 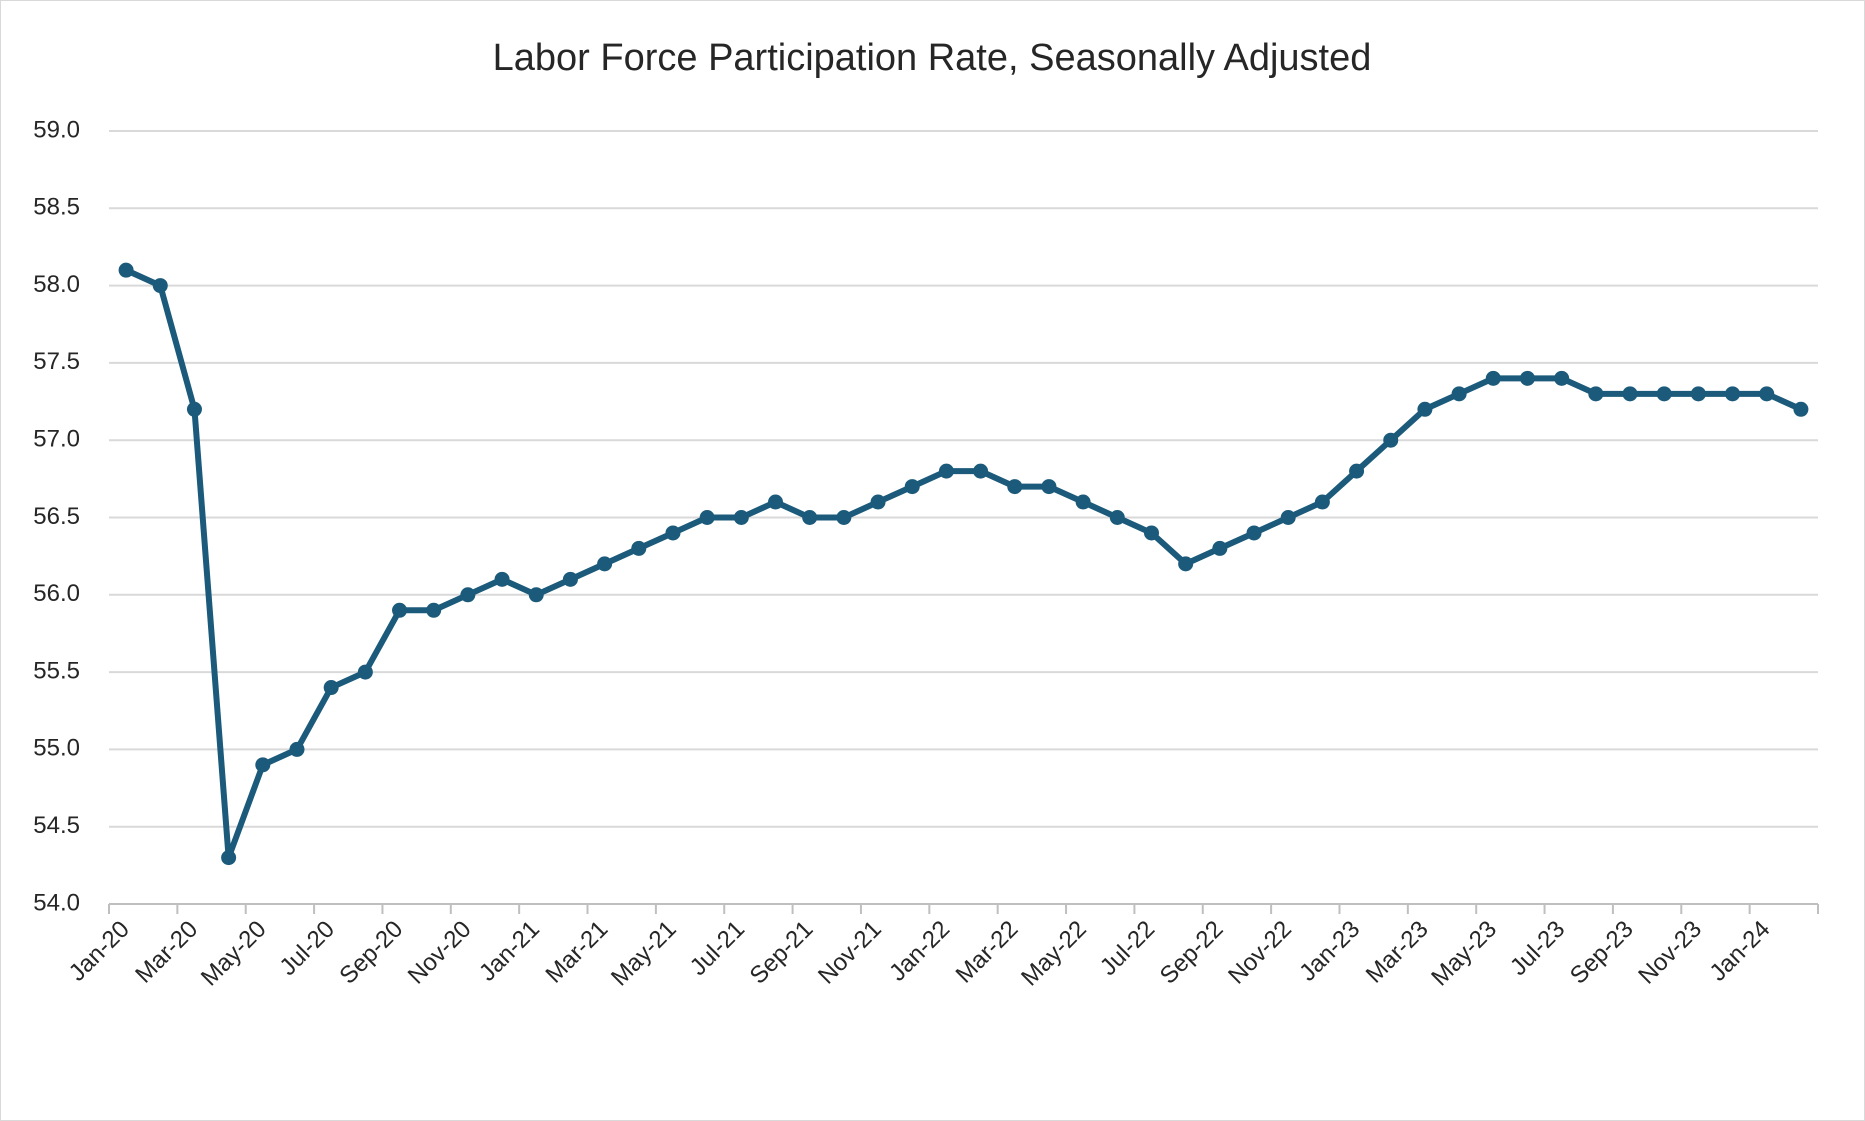 What do you see at coordinates (56, 593) in the screenshot?
I see `y-tick-label: 56.0` at bounding box center [56, 593].